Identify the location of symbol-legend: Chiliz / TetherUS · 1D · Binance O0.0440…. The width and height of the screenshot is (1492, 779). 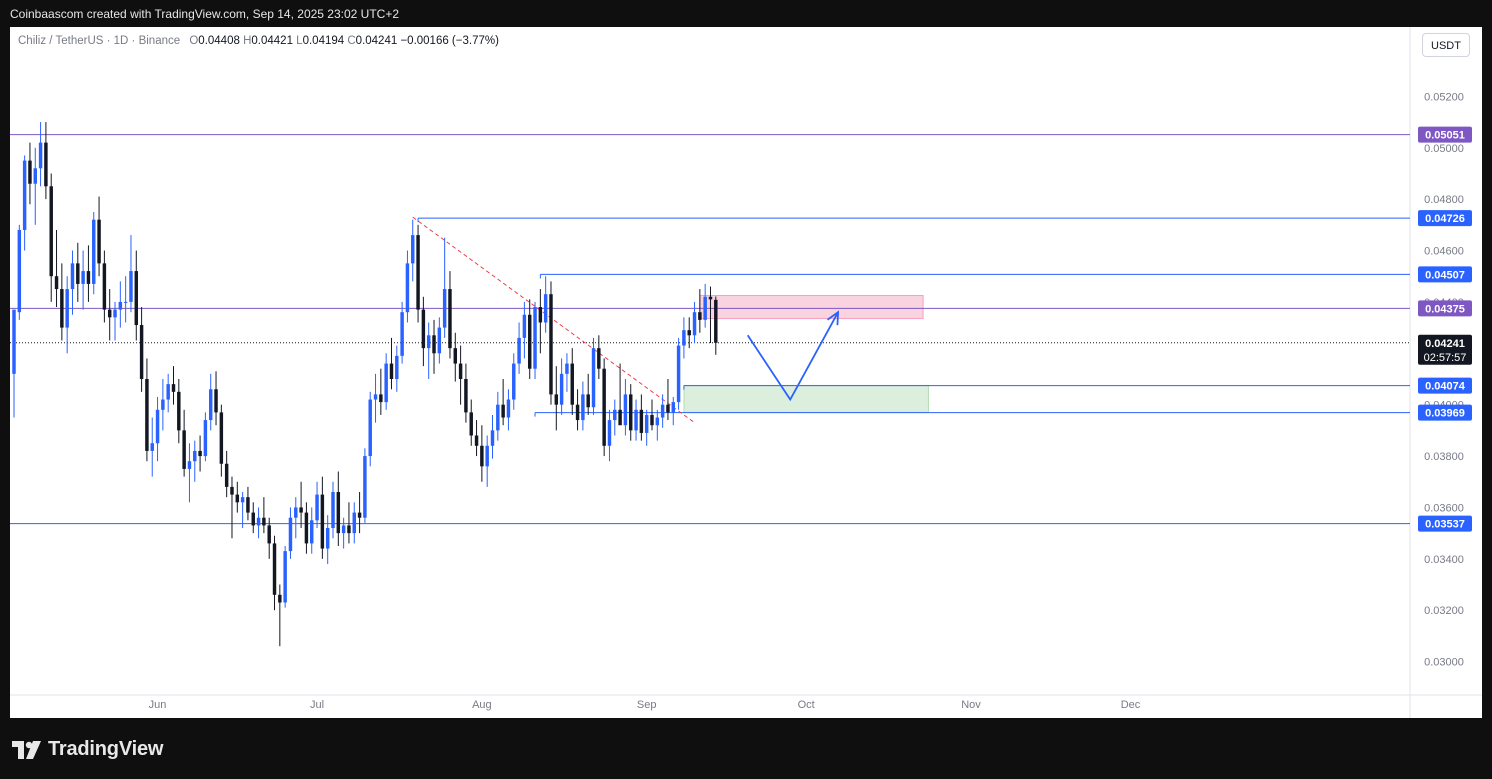
(258, 41).